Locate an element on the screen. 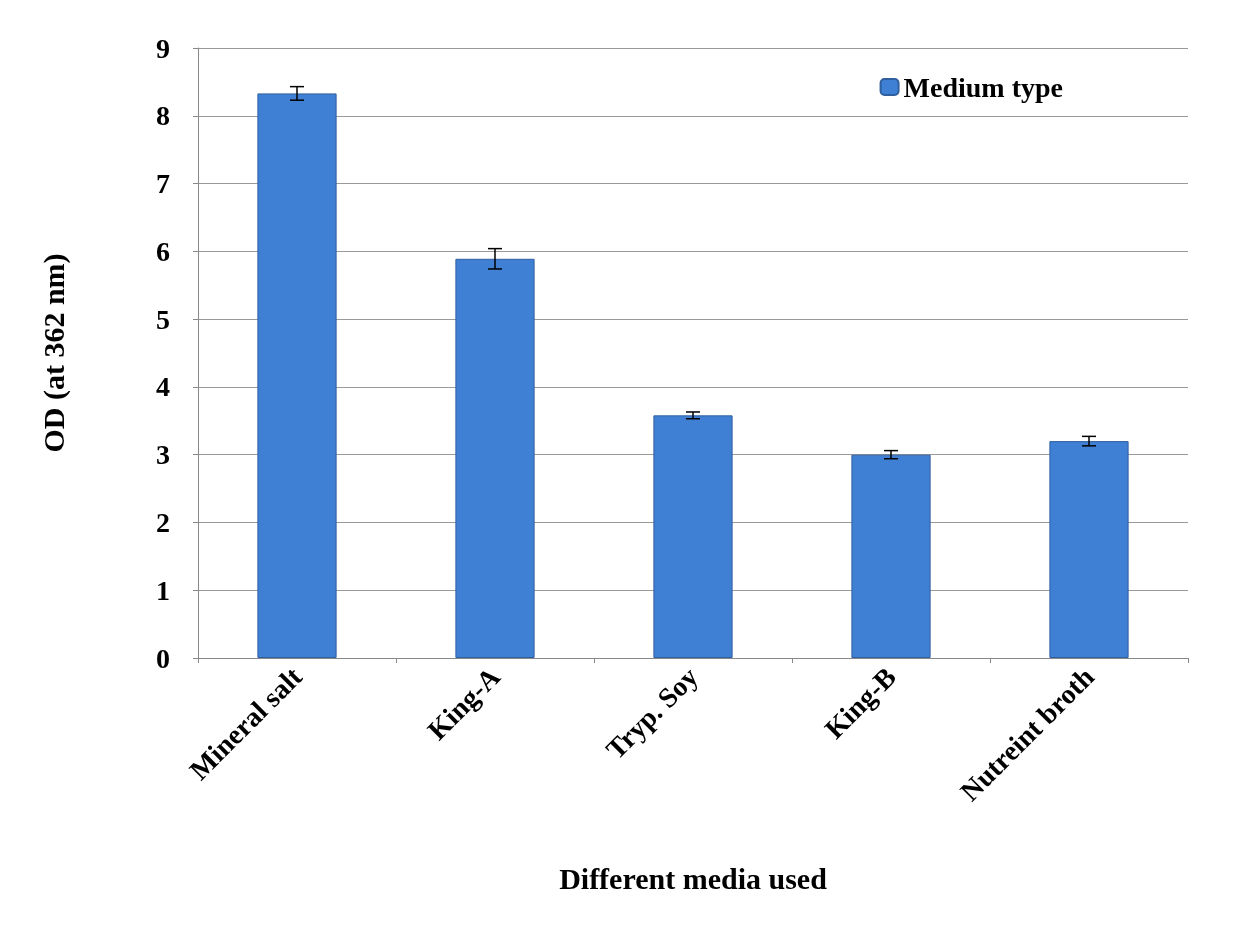 The height and width of the screenshot is (928, 1234). y-tick-label: 9 is located at coordinates (163, 48).